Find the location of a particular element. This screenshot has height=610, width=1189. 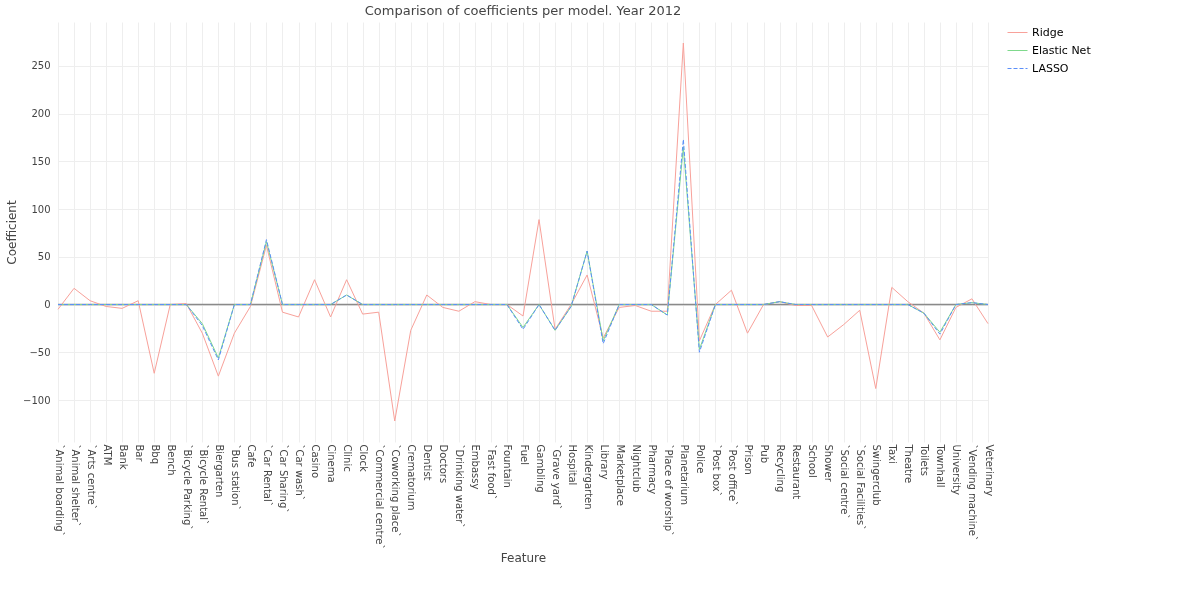

x-tick-label: ATM is located at coordinates (107, 455).